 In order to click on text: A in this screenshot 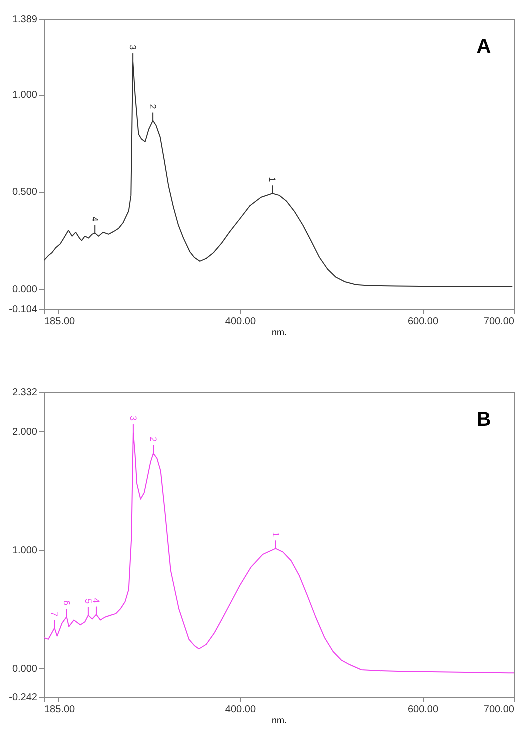, I will do `click(484, 47)`.